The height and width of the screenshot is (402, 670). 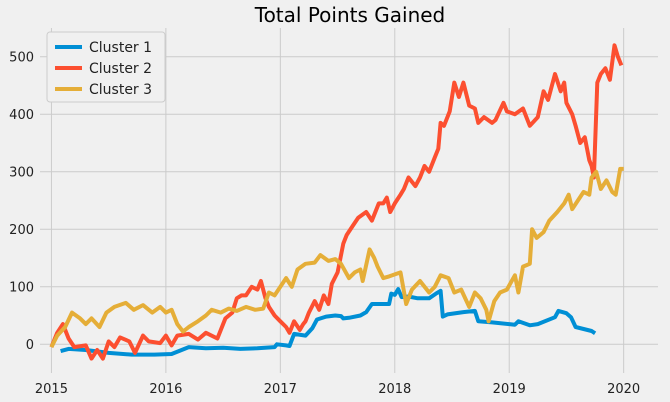 I want to click on y-tick-label: 200, so click(x=21, y=230).